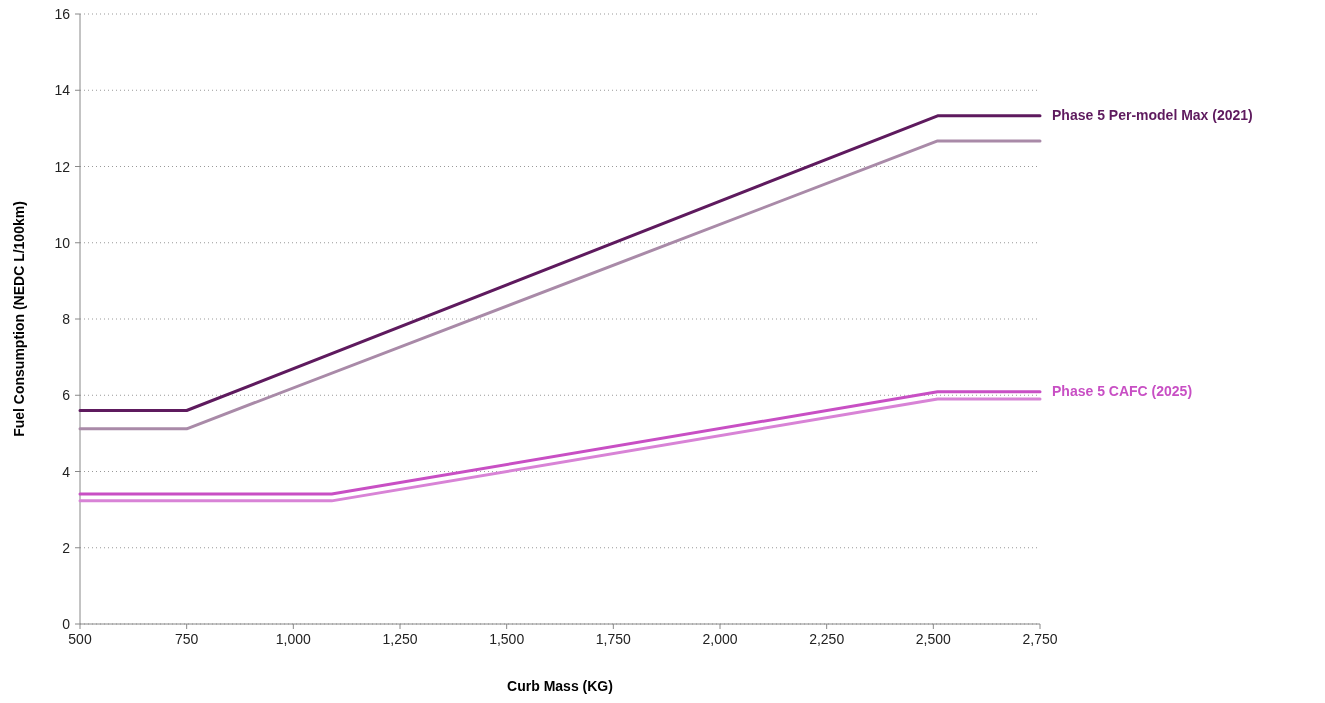  I want to click on y-tick-label: 6, so click(66, 395).